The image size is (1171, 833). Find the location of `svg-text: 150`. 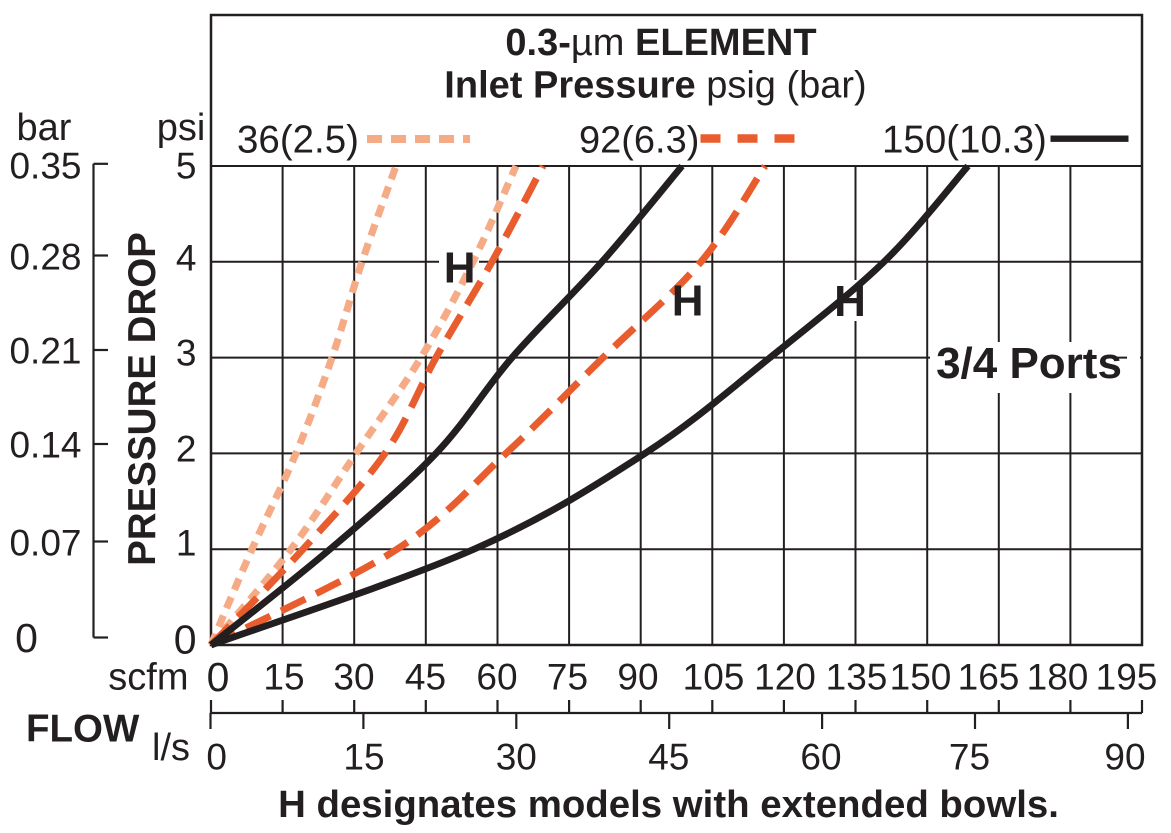

svg-text: 150 is located at coordinates (921, 677).